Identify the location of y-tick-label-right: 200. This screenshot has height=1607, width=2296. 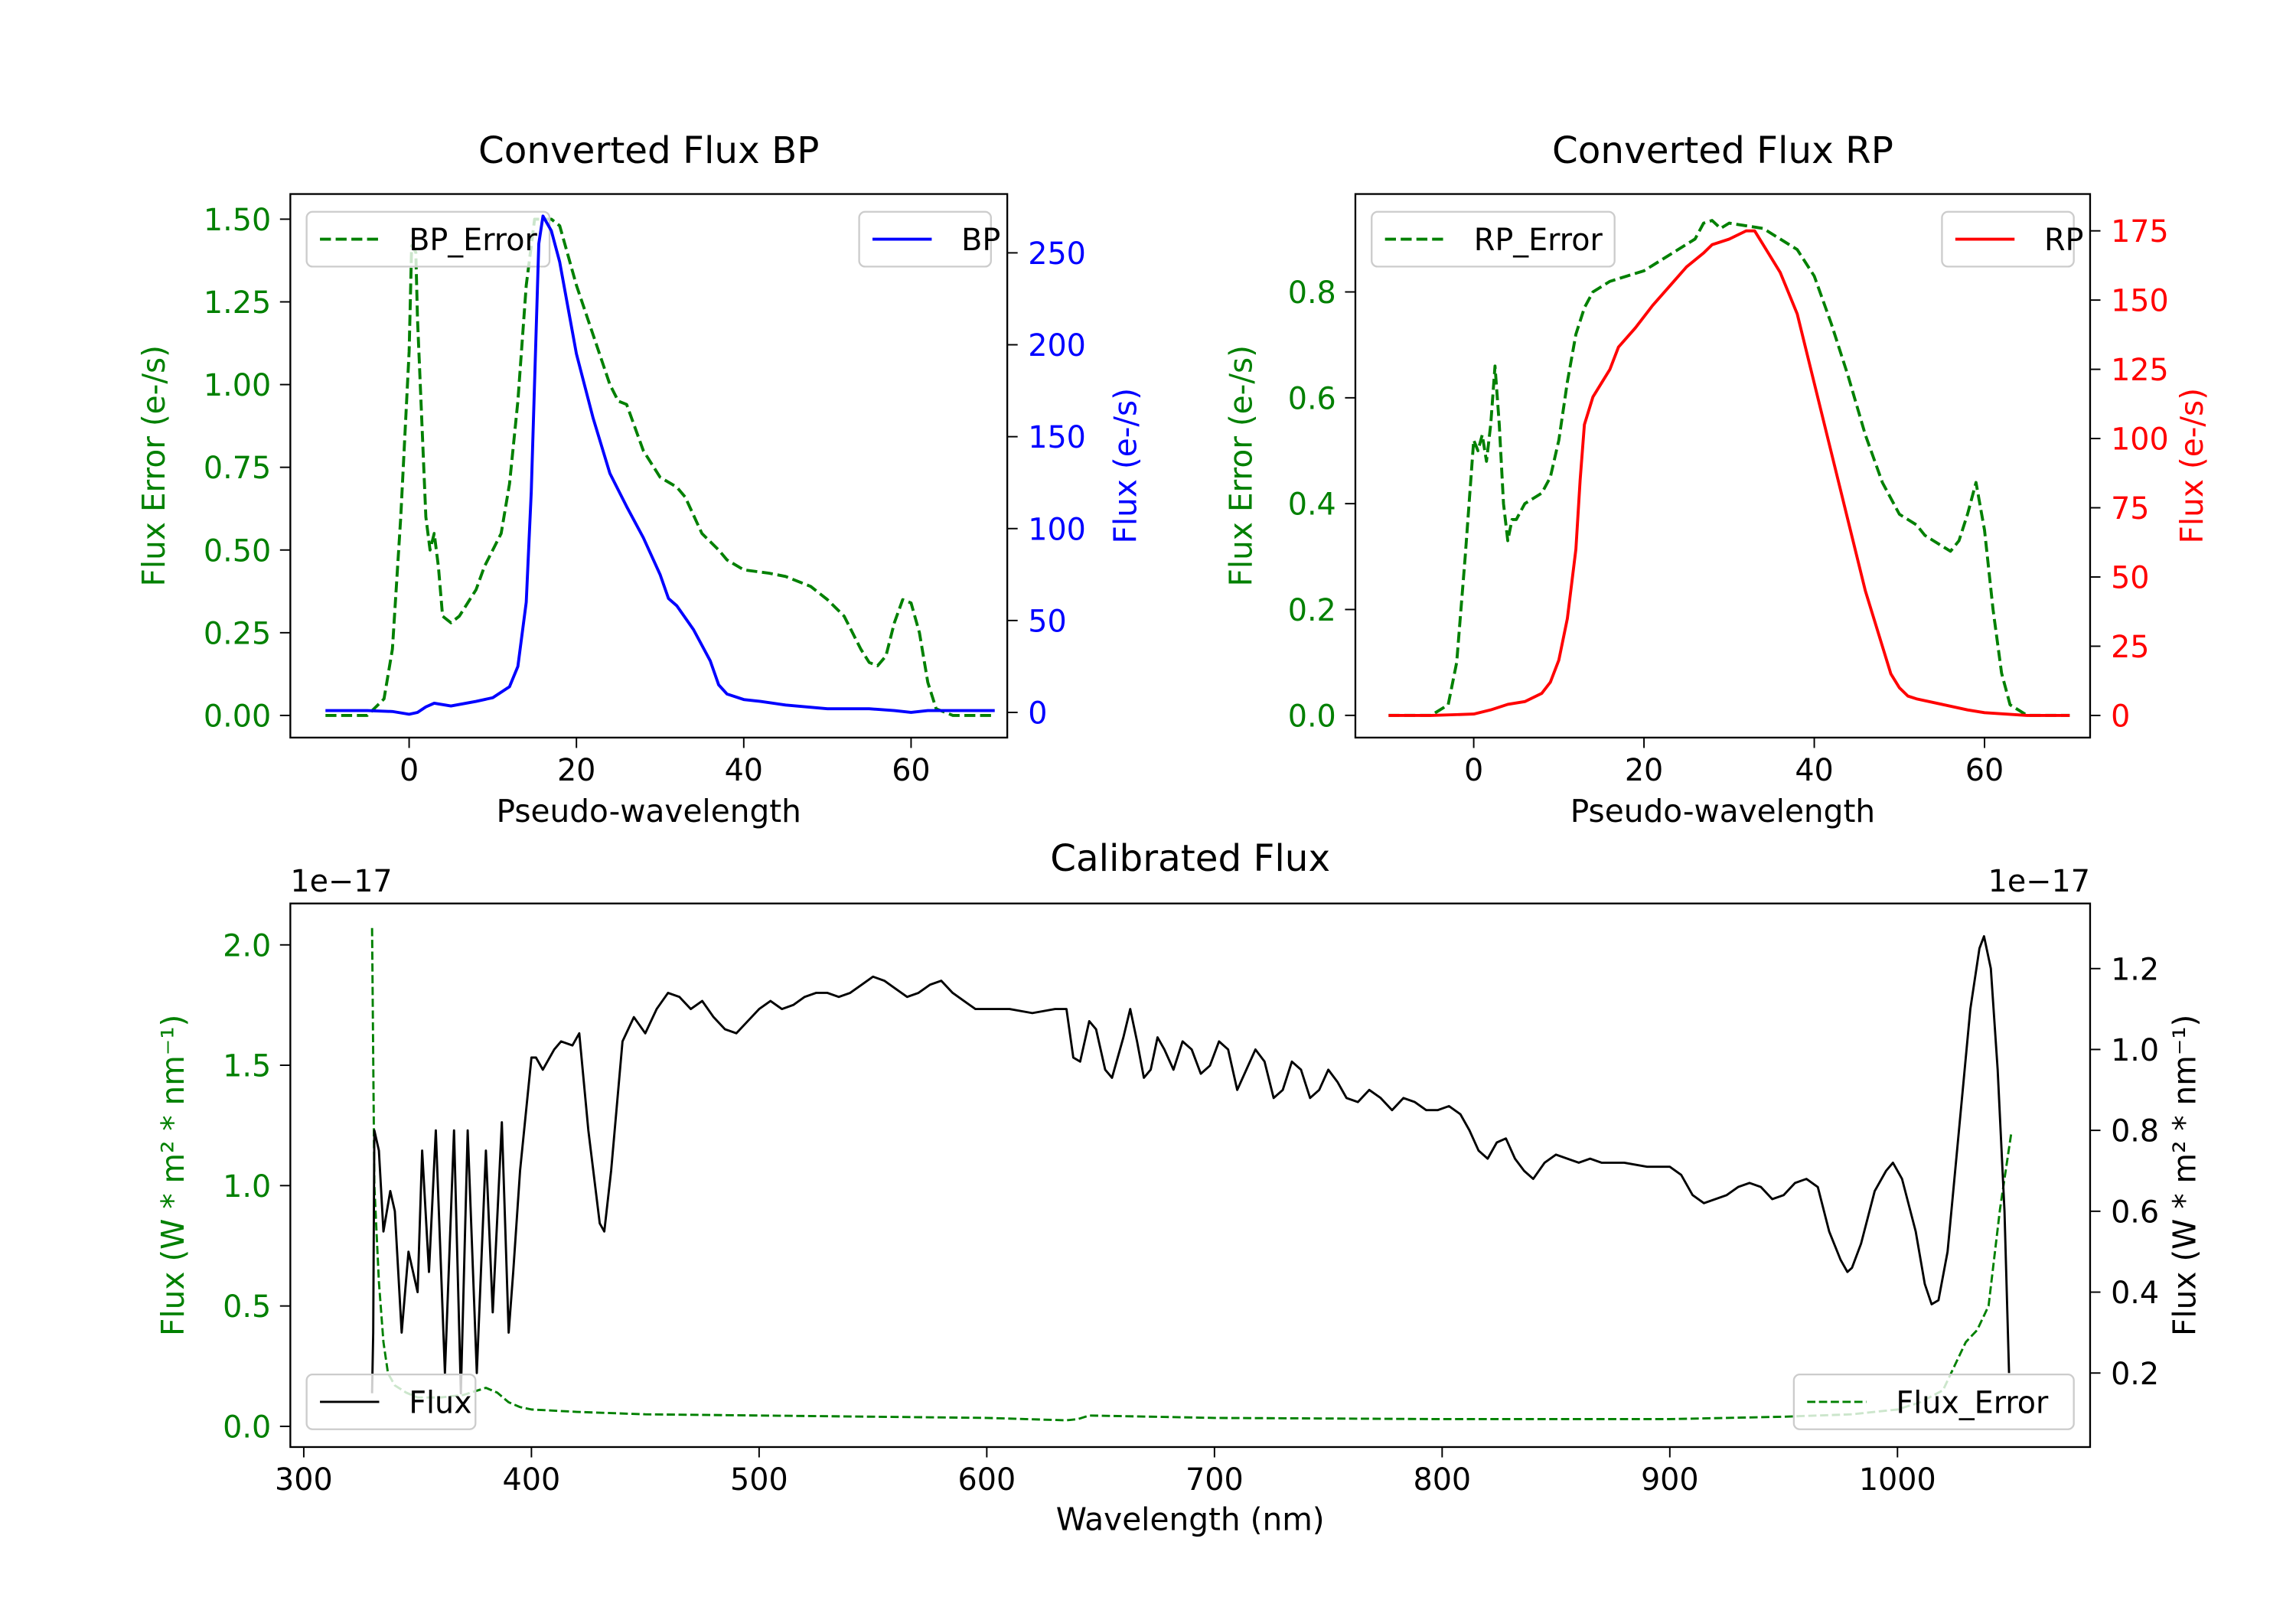
(1057, 345).